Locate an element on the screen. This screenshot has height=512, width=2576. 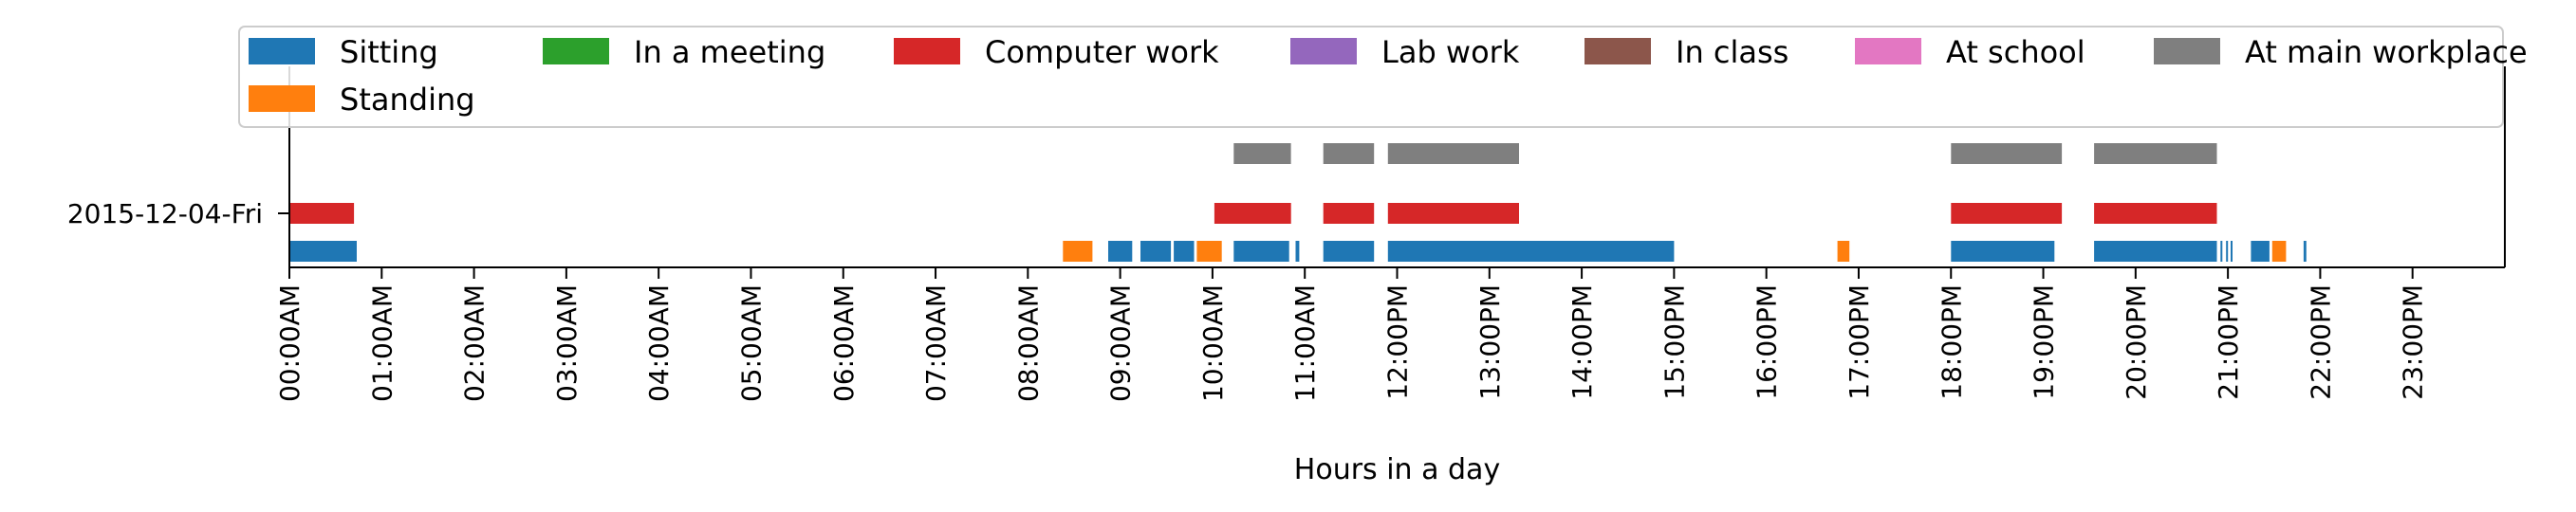
x-tick-label: 16:00PM is located at coordinates (1767, 342).